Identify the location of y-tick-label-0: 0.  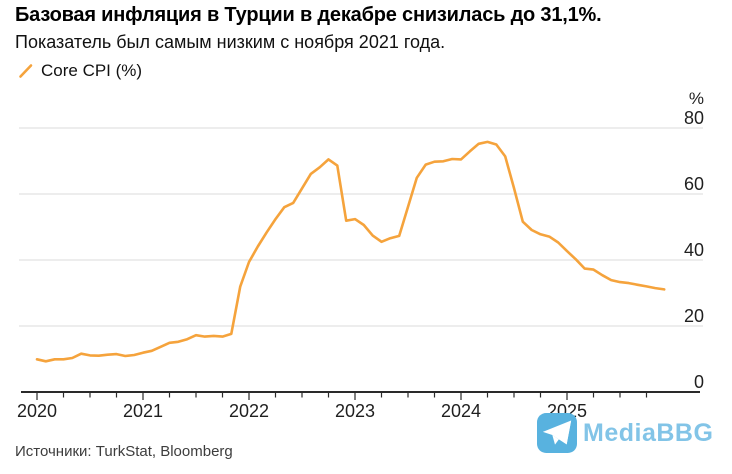
(699, 382).